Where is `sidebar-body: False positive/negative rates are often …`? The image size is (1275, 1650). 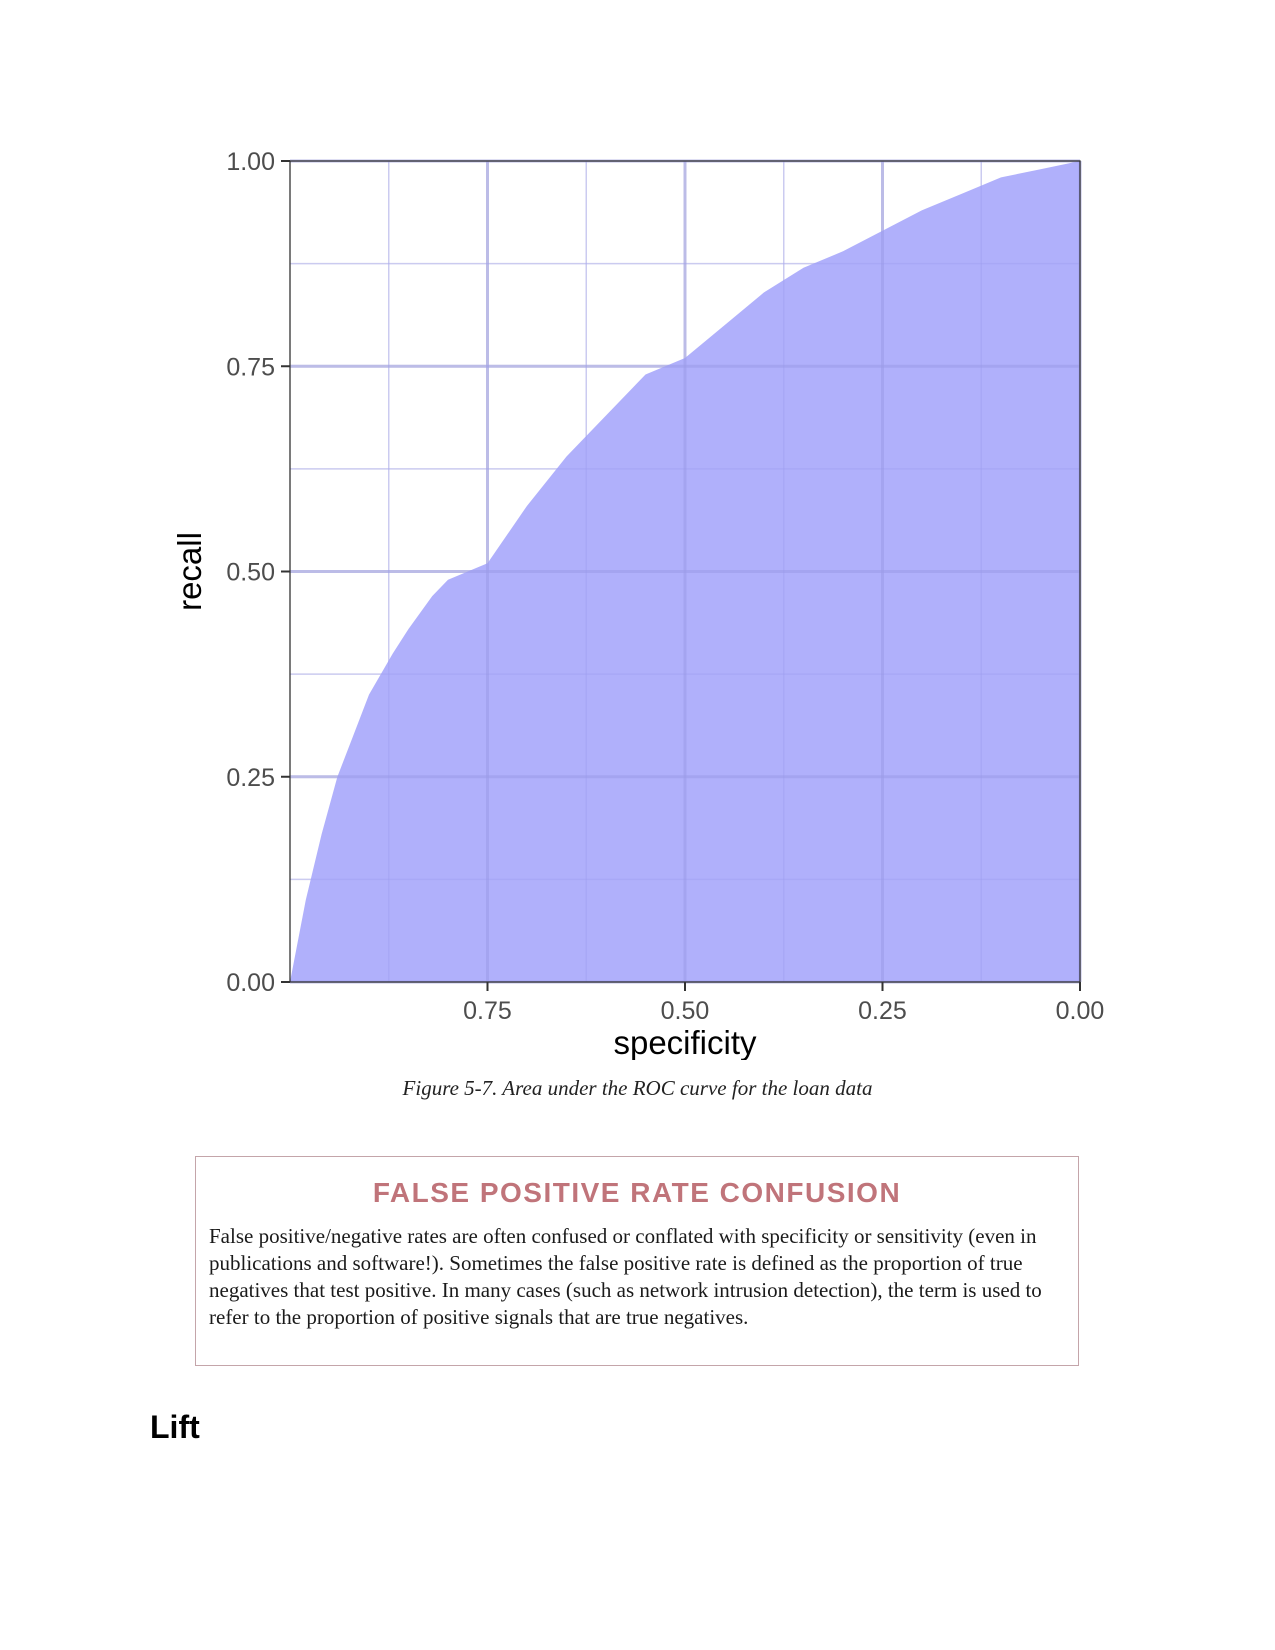 sidebar-body: False positive/negative rates are often … is located at coordinates (625, 1276).